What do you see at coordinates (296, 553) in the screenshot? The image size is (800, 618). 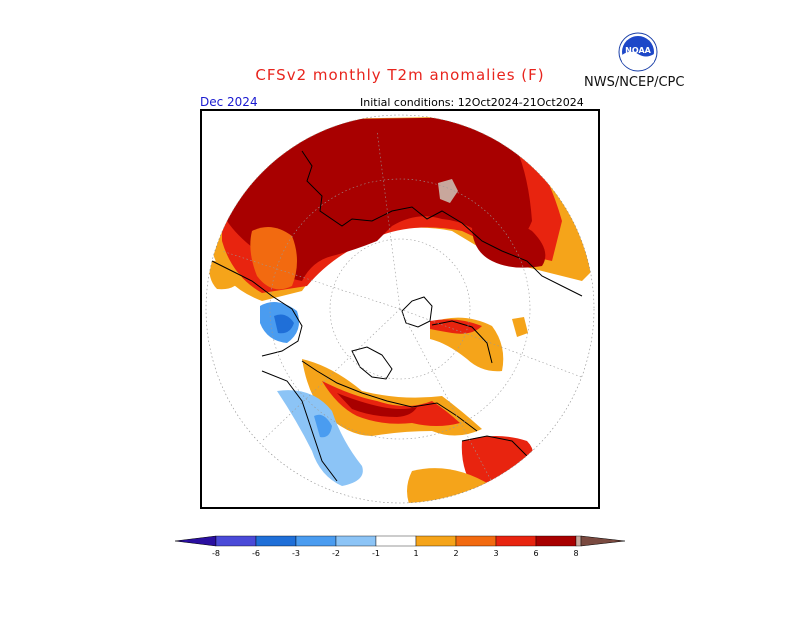 I see `colorbar-tick-label: -3` at bounding box center [296, 553].